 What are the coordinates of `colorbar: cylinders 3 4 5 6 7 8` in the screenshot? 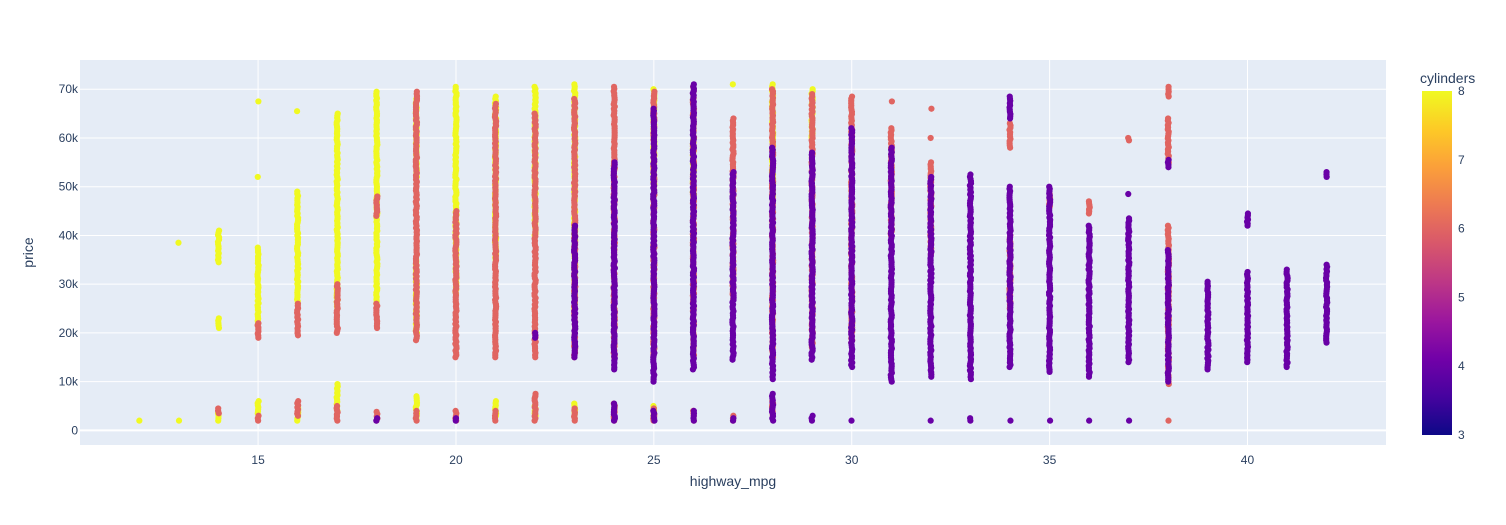 It's located at (1447, 256).